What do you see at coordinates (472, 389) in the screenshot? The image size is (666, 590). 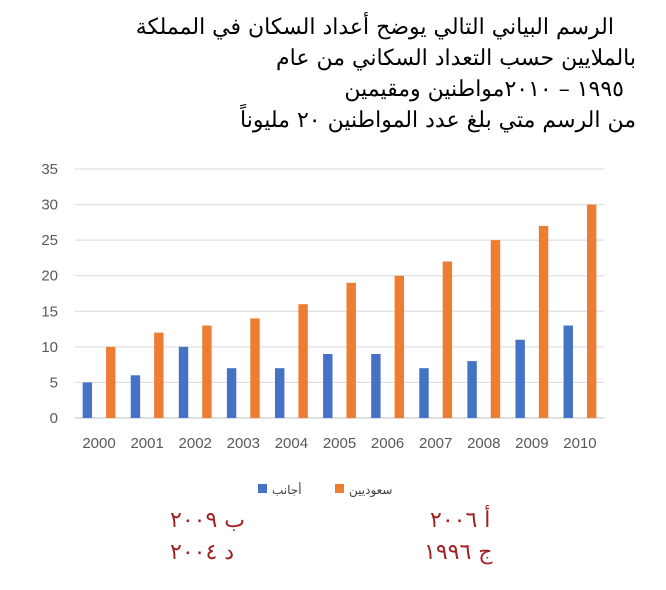 I see `bar-foreign-2008` at bounding box center [472, 389].